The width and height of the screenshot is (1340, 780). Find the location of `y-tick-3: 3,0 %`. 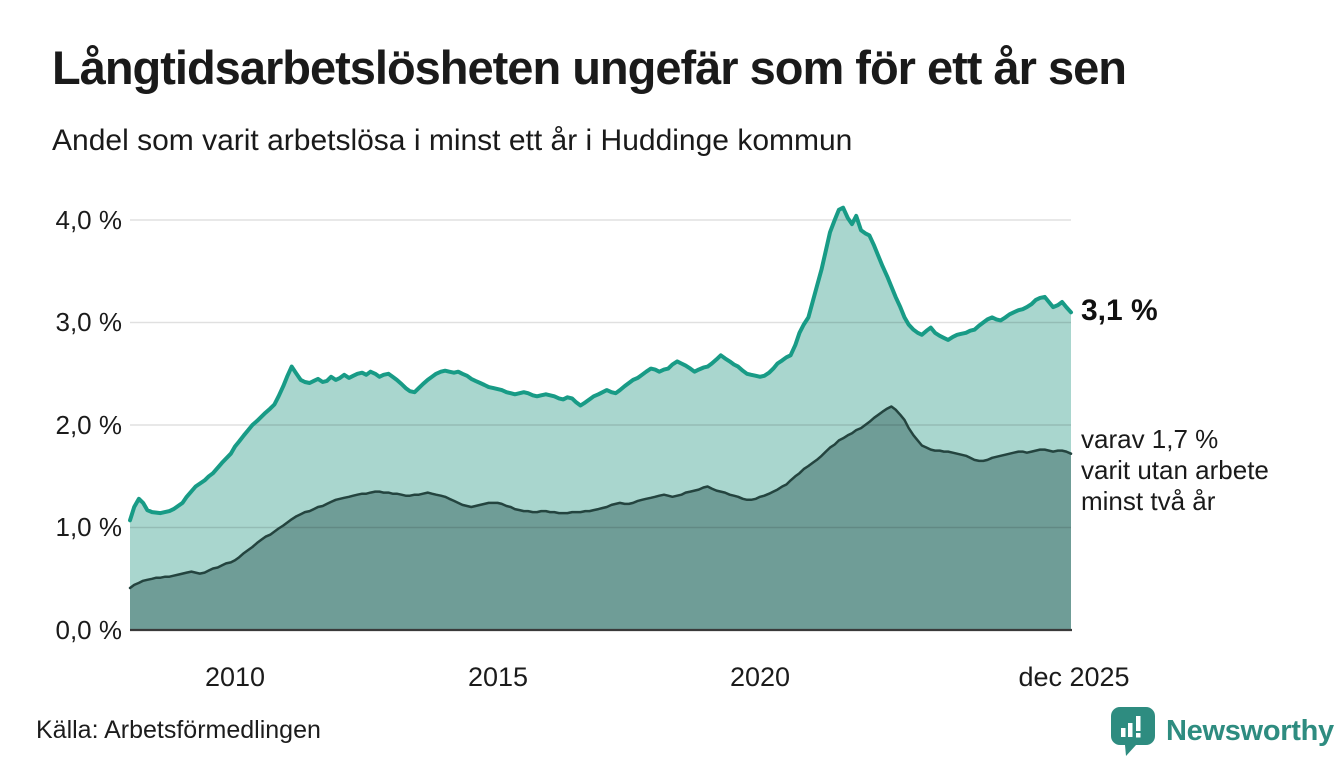

y-tick-3: 3,0 % is located at coordinates (89, 322).